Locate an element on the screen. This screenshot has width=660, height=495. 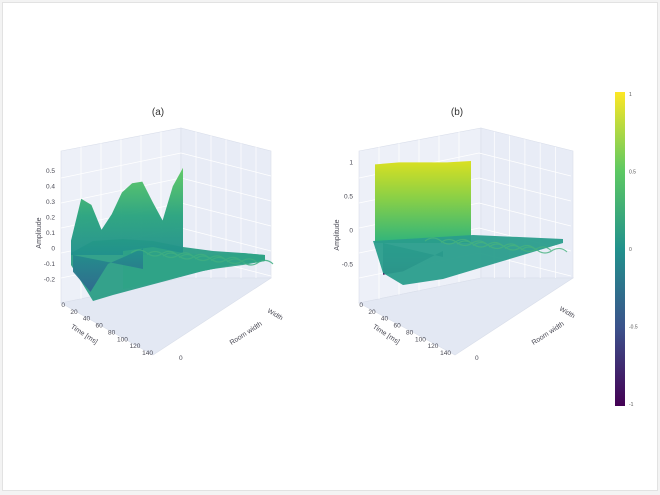
panel-a-time-tick: 140 is located at coordinates (147, 353).